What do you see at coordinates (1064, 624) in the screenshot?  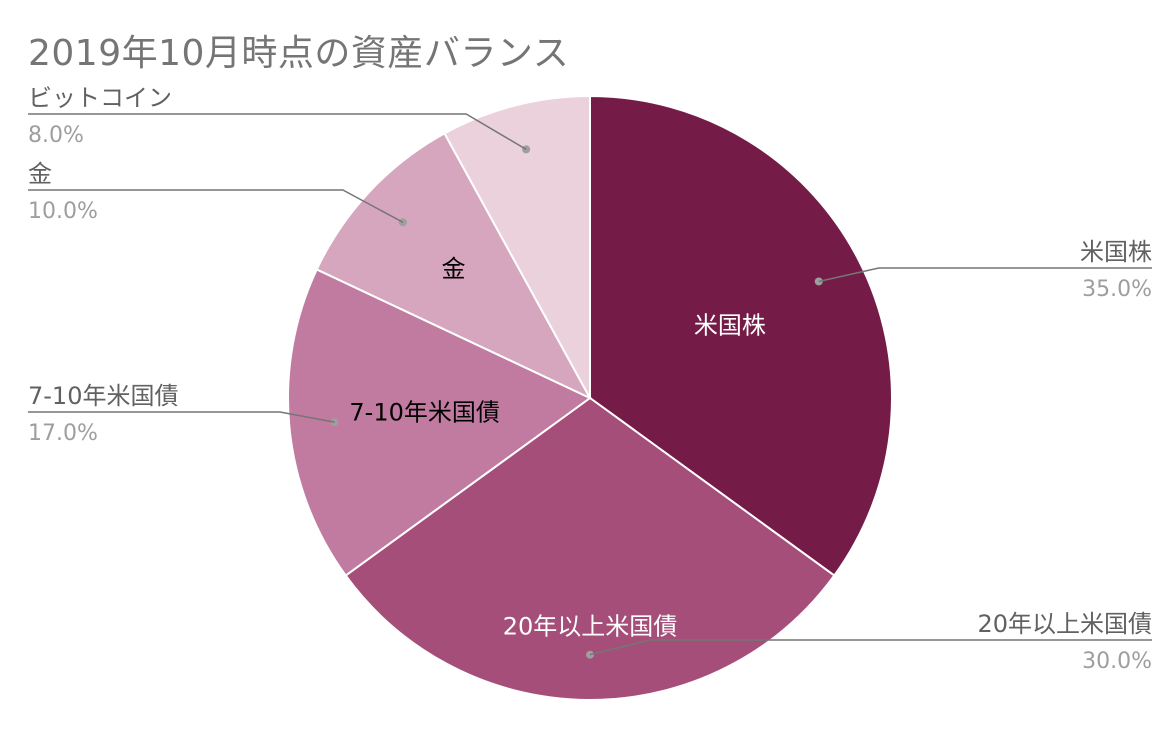 I see `callout-label-1: 20年以上米国債` at bounding box center [1064, 624].